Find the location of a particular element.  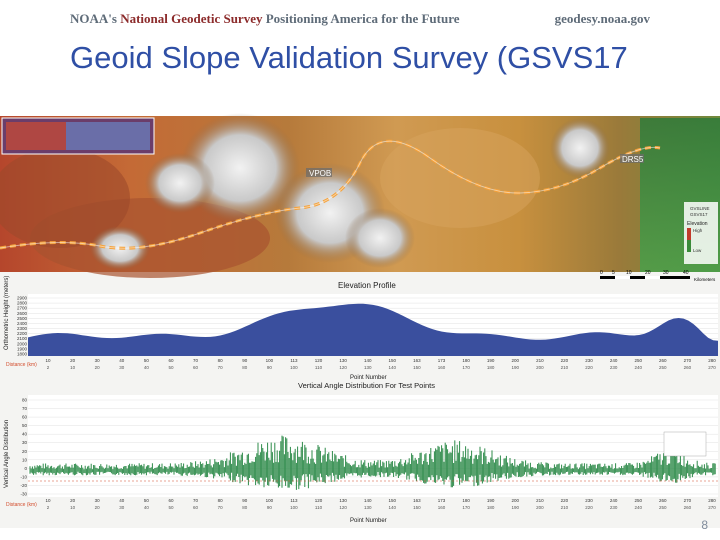

elevation-y-tick: 2500 is located at coordinates (22, 318).